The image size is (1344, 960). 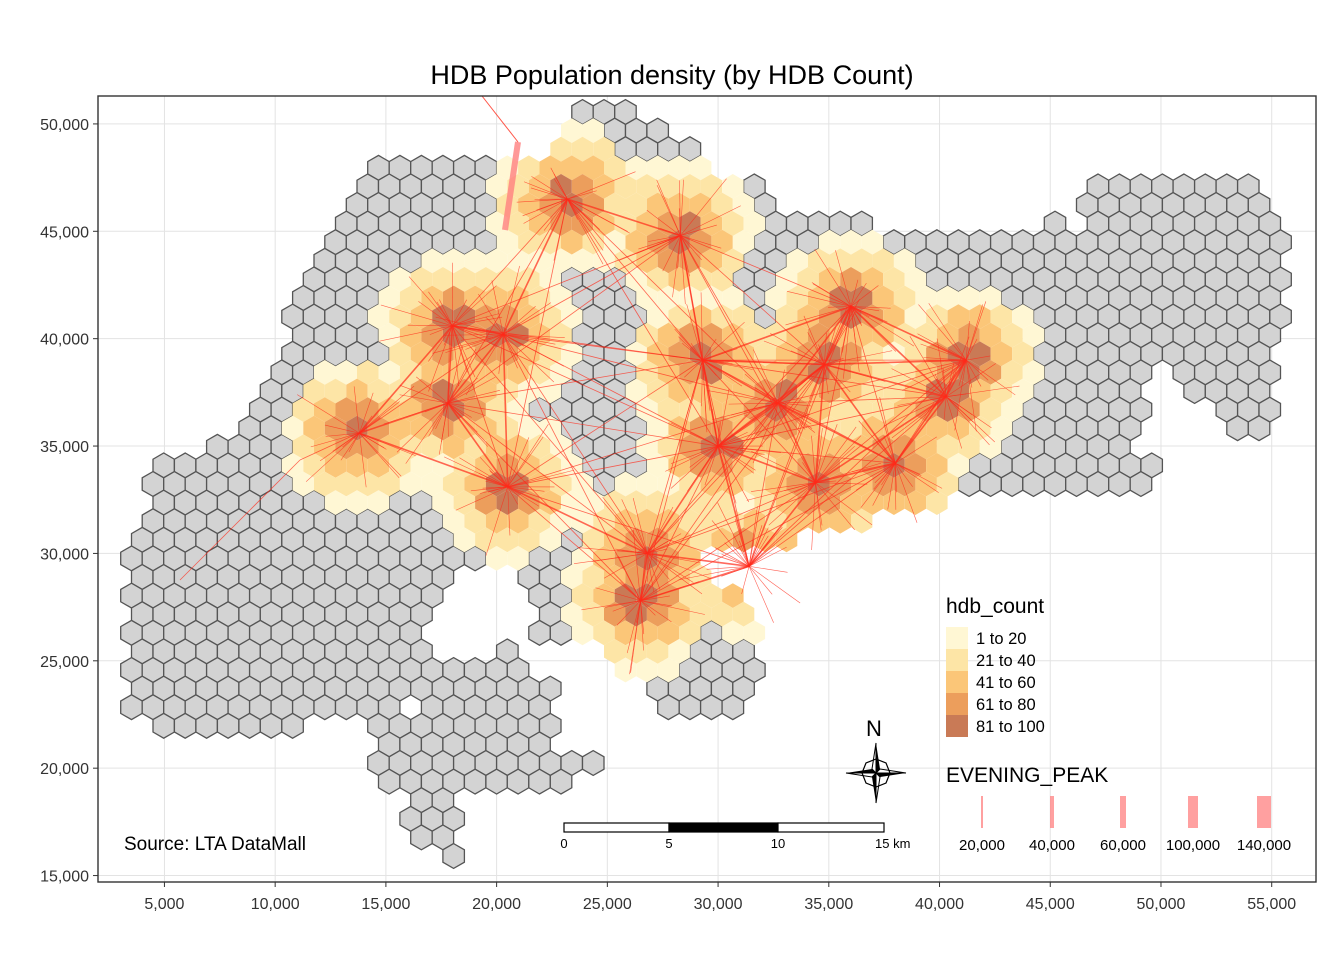 I want to click on legend-label: 100,000, so click(x=1193, y=845).